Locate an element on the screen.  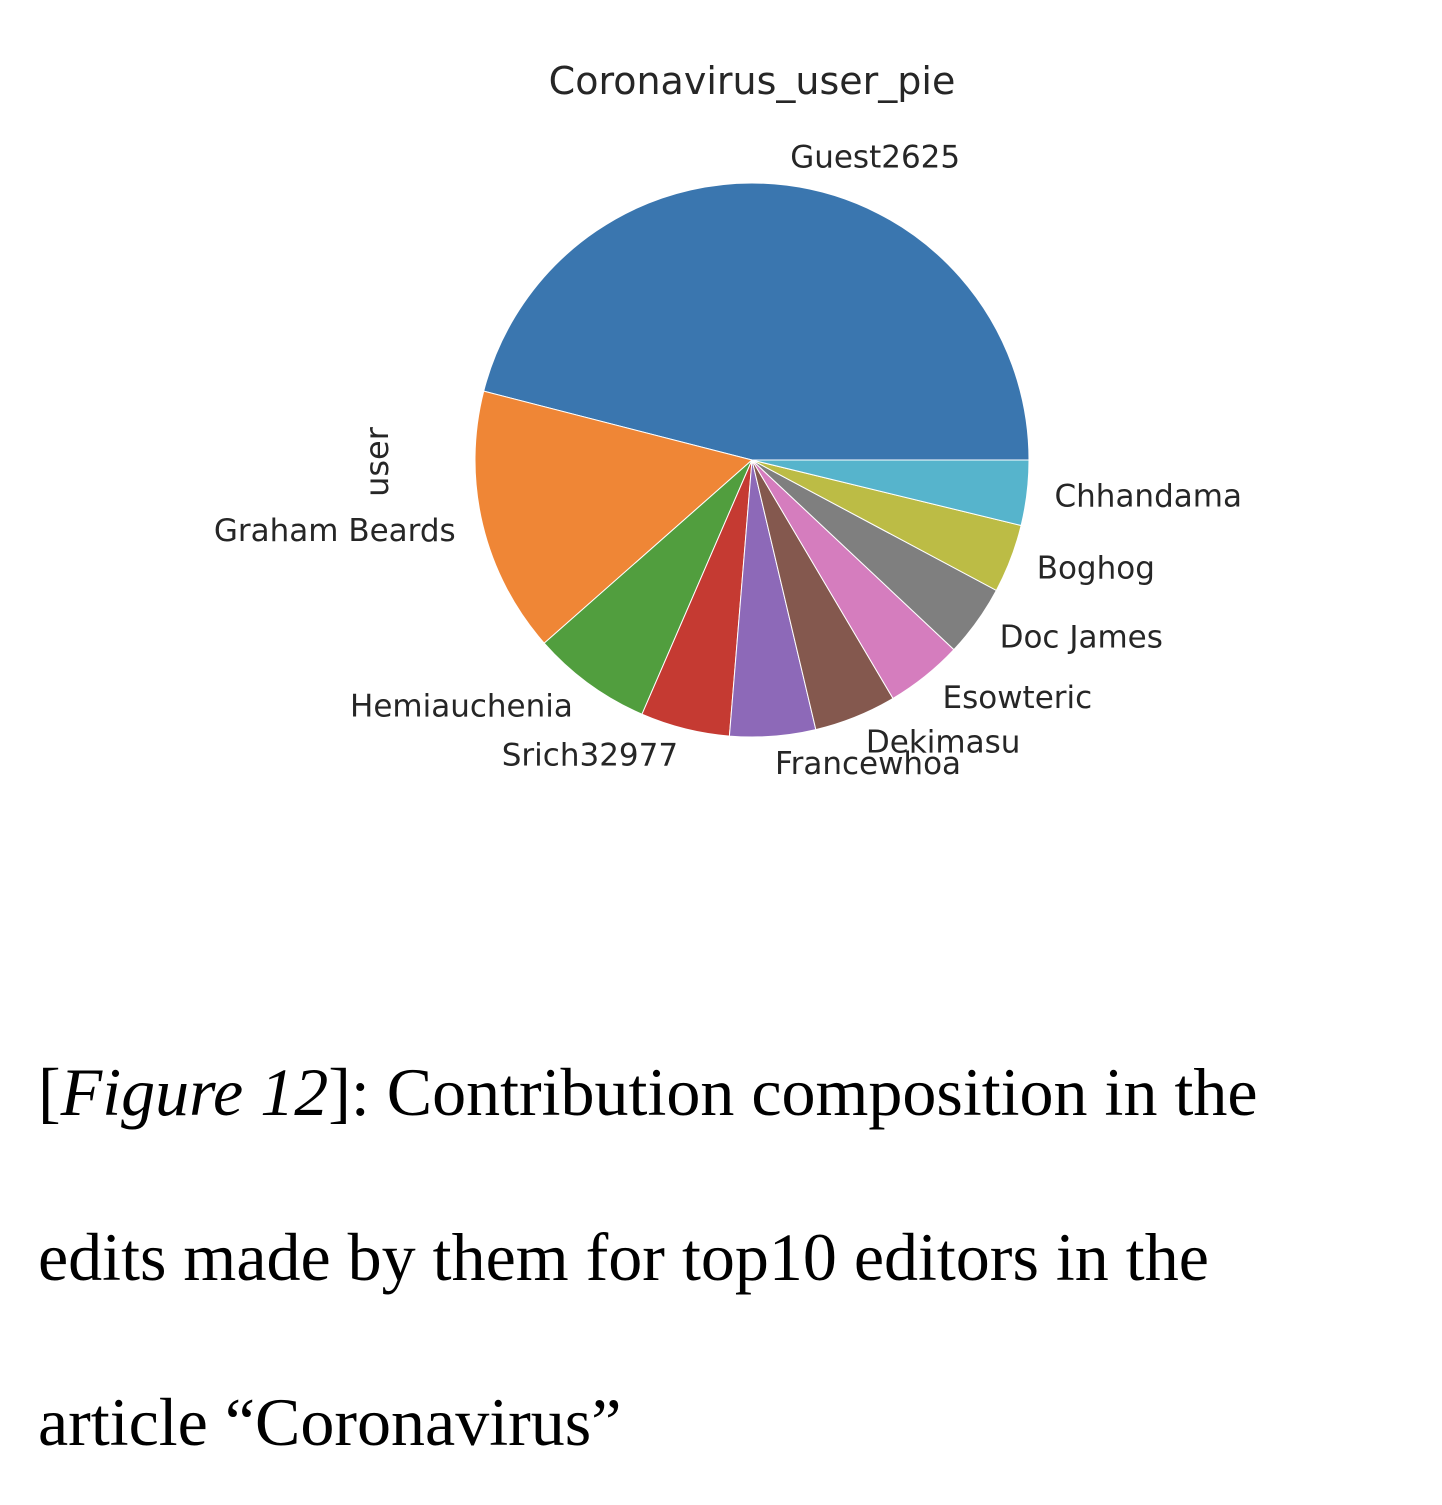
caption-line-1-text: : Contribution composition in the is located at coordinates (804, 1092).